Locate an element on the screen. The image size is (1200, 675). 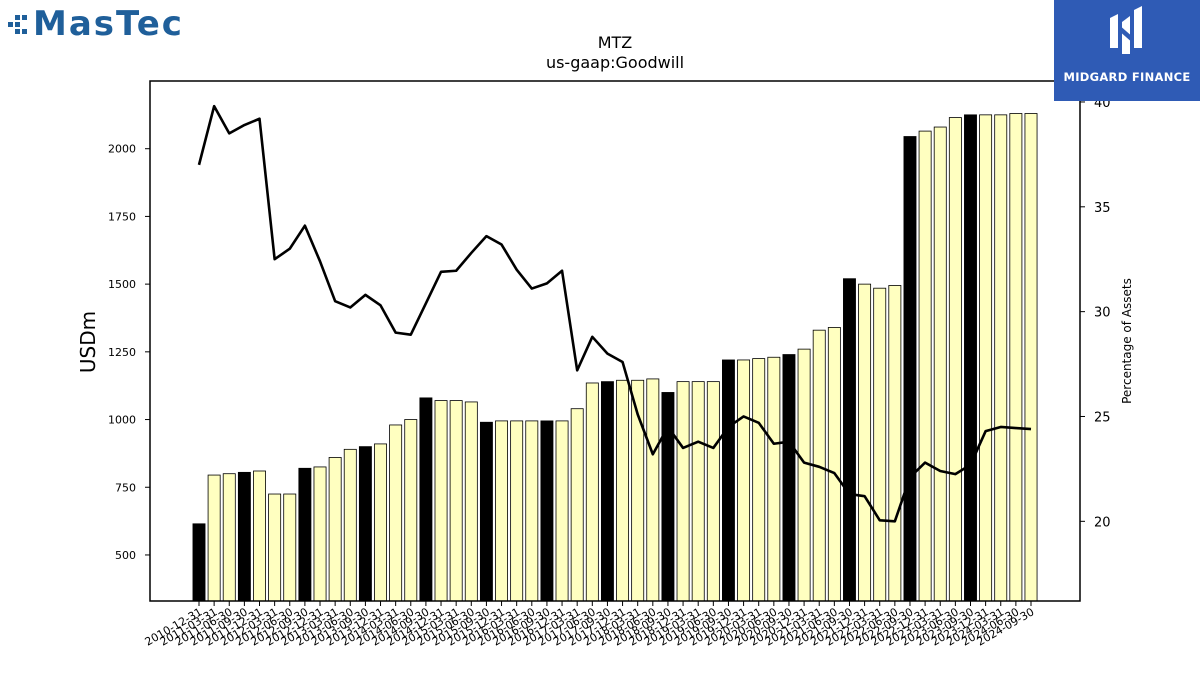
y-tick-label-500: 500 is located at coordinates (125, 555).